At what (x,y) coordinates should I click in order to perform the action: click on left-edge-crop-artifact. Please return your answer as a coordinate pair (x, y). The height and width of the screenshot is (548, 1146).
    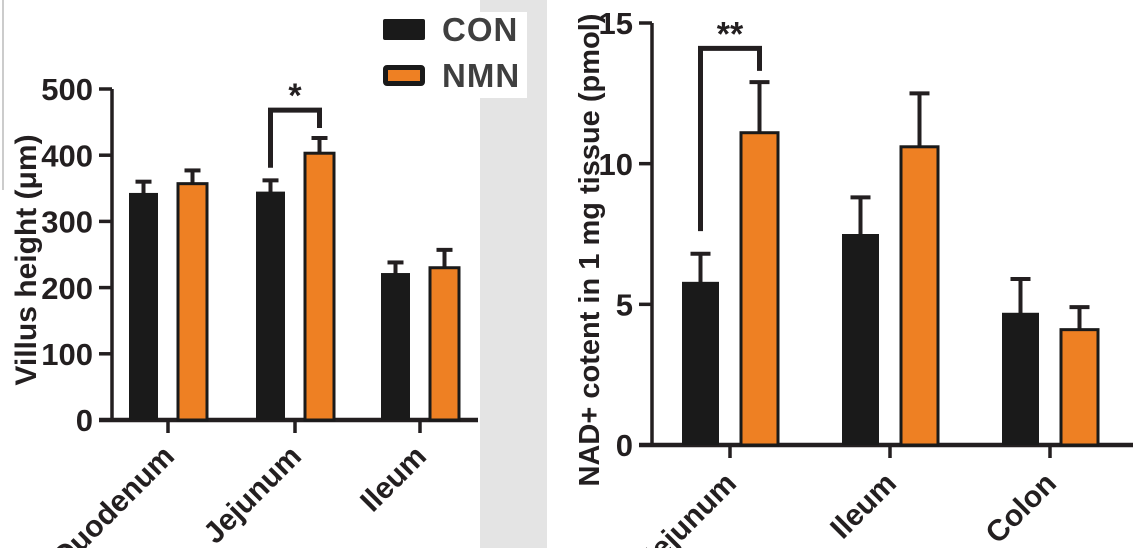
    Looking at the image, I should click on (3, 95).